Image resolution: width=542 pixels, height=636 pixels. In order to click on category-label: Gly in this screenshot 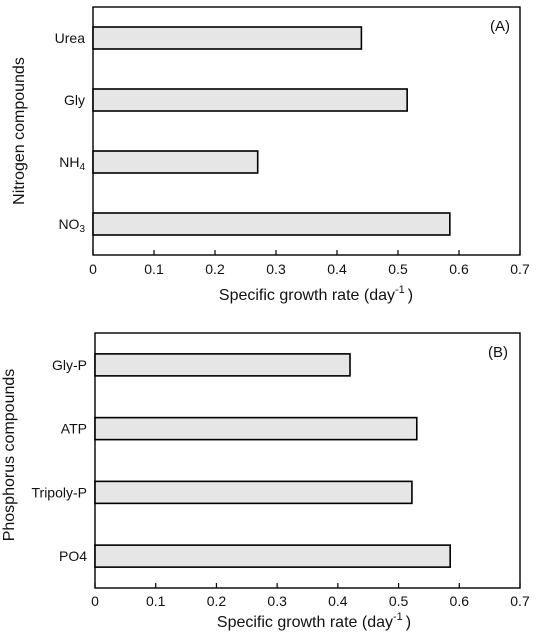, I will do `click(74, 100)`.